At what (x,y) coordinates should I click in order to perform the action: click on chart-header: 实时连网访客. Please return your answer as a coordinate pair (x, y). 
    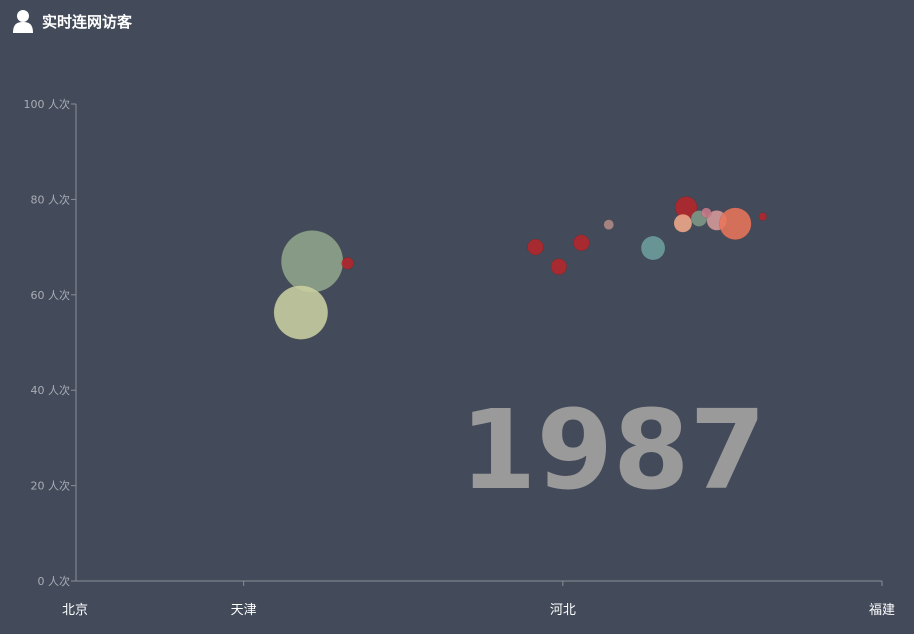
    Looking at the image, I should click on (72, 21).